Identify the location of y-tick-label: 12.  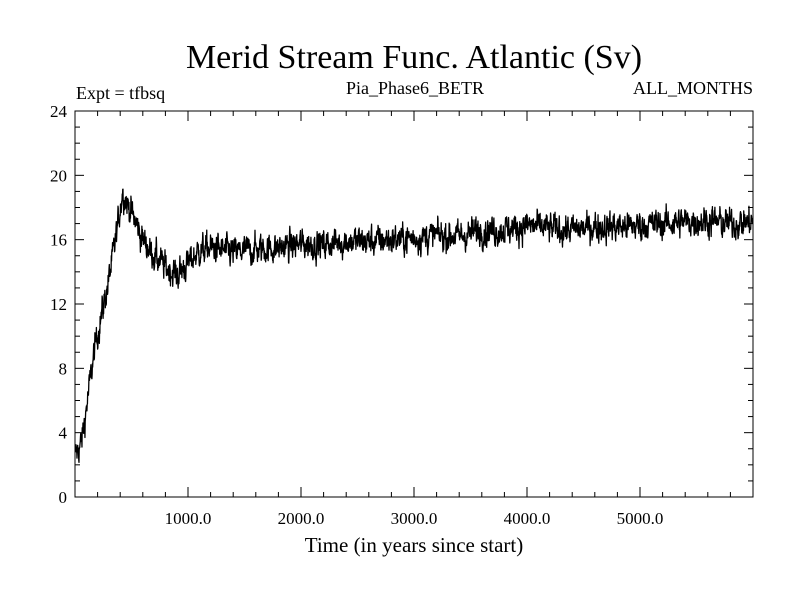
(58, 304).